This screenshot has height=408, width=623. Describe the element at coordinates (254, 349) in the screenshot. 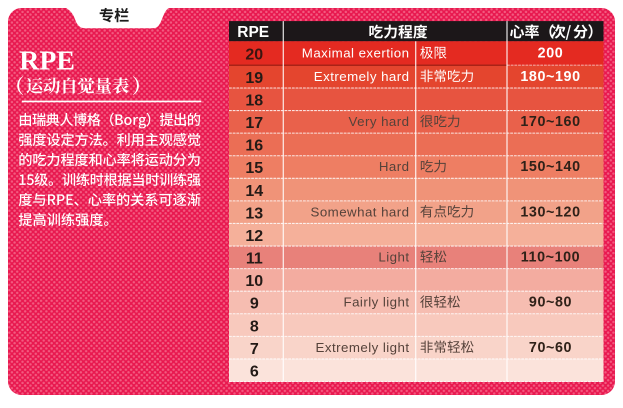

I see `svg-text: 7` at that location.